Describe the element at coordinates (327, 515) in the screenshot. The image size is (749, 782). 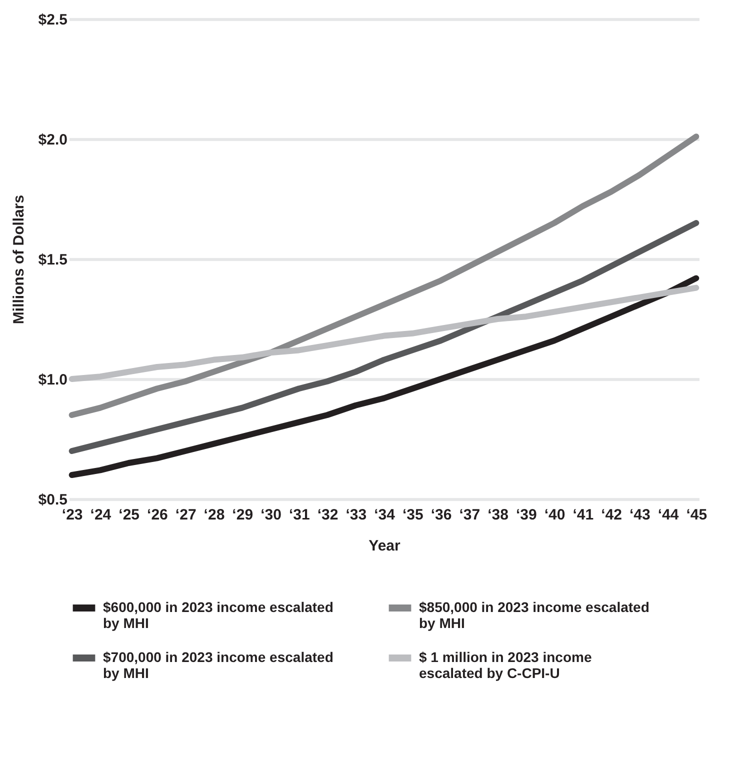
I see `x-tick-label: ‘32` at that location.